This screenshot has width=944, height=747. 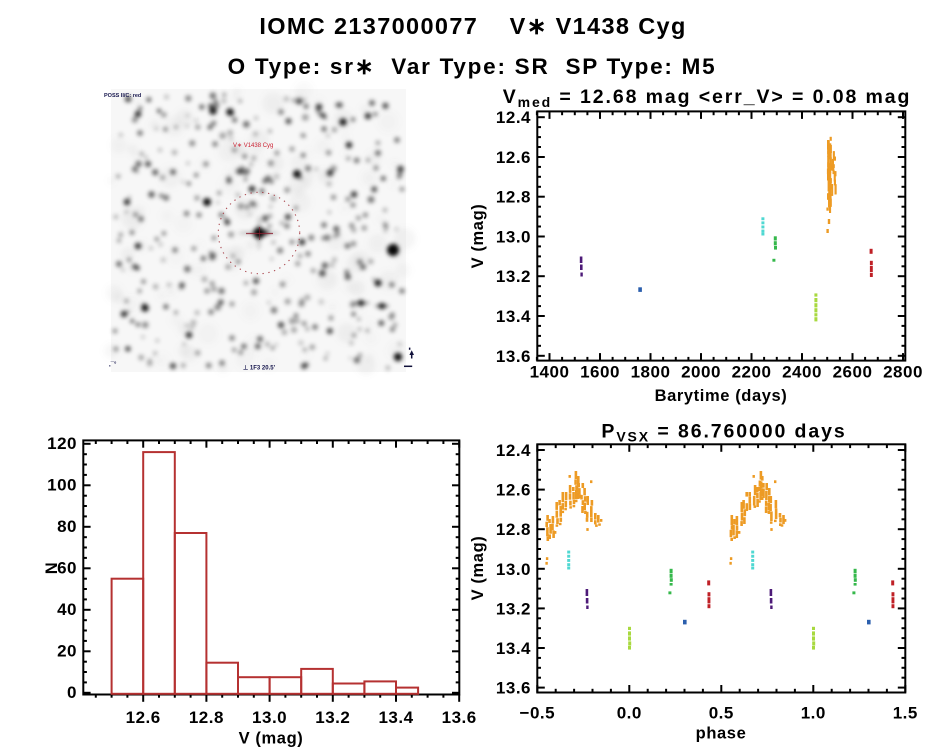 I want to click on svg-text: POSS II/C: red, so click(x=122, y=96).